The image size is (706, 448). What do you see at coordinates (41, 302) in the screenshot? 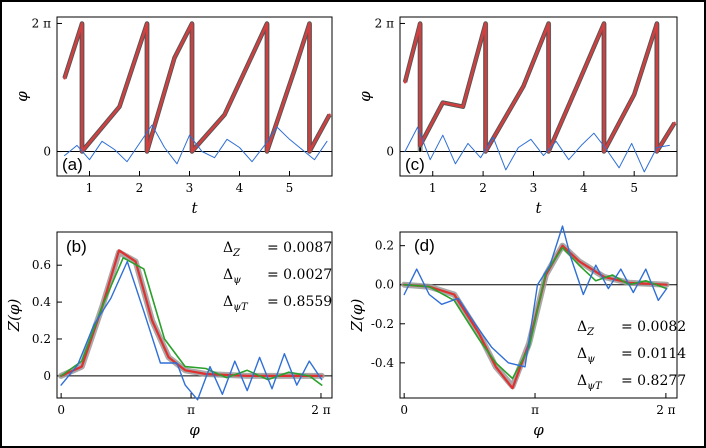
I see `y-tick-label: 0.4` at bounding box center [41, 302].